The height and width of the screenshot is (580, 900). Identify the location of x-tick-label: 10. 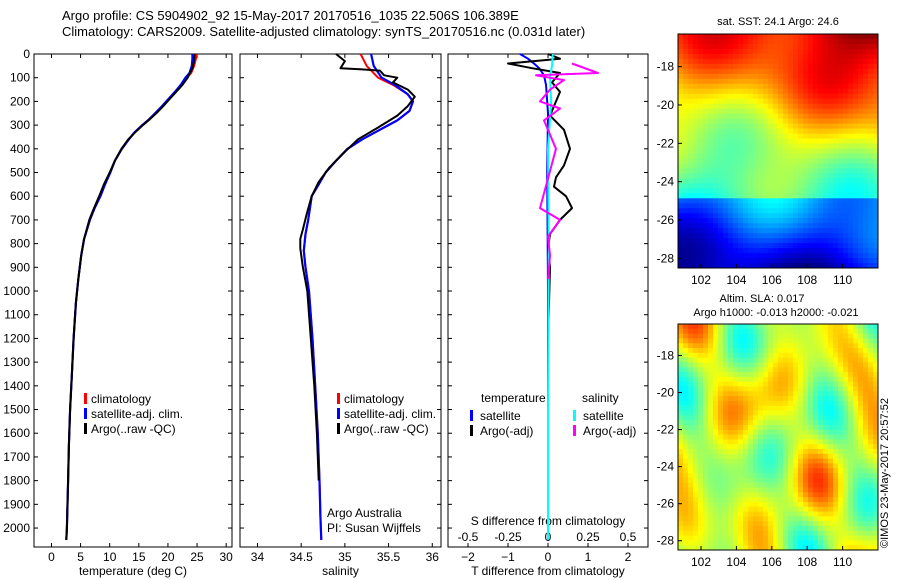
(110, 557).